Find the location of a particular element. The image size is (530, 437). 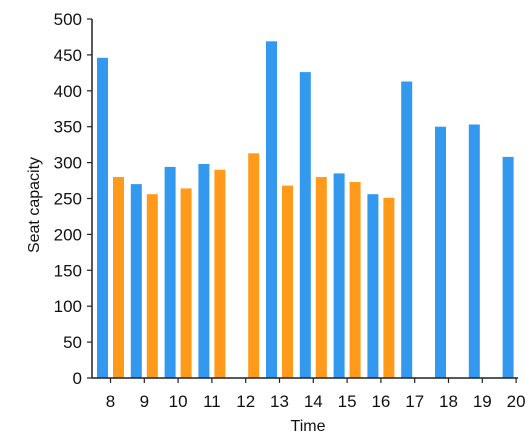

x-tick-label-12: 12 is located at coordinates (245, 401).